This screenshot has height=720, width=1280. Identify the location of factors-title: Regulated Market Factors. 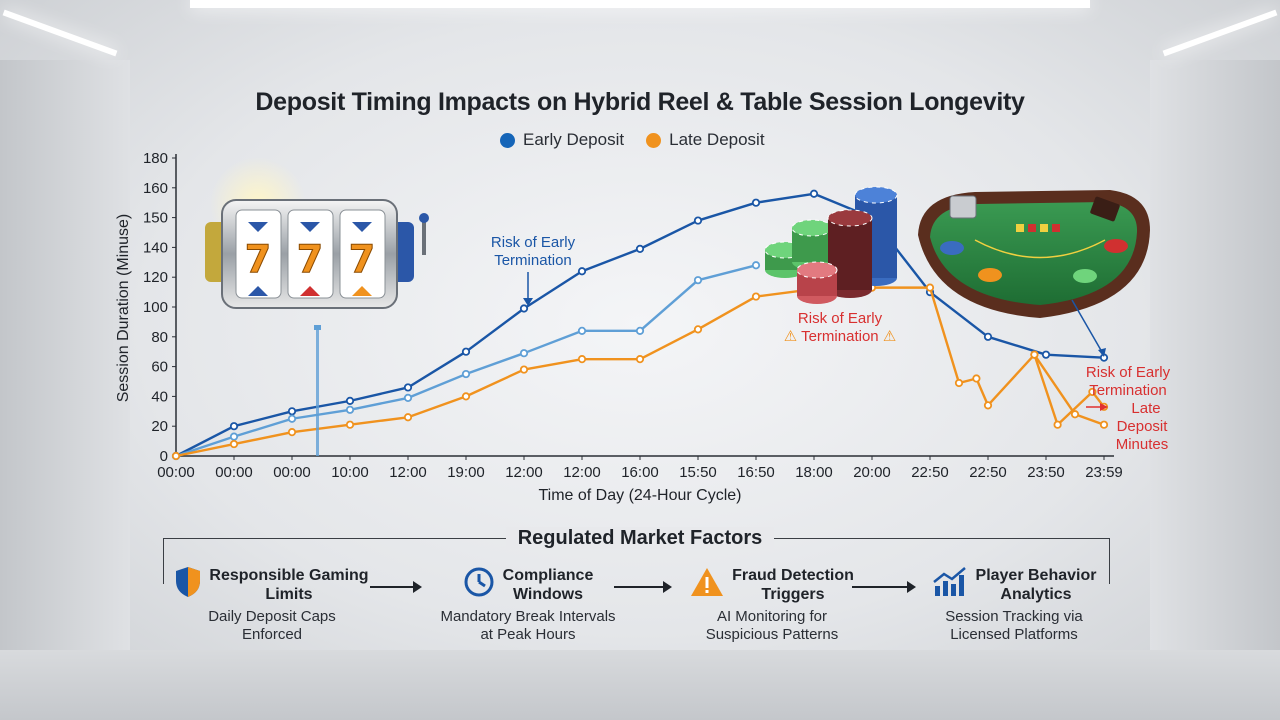
(640, 538).